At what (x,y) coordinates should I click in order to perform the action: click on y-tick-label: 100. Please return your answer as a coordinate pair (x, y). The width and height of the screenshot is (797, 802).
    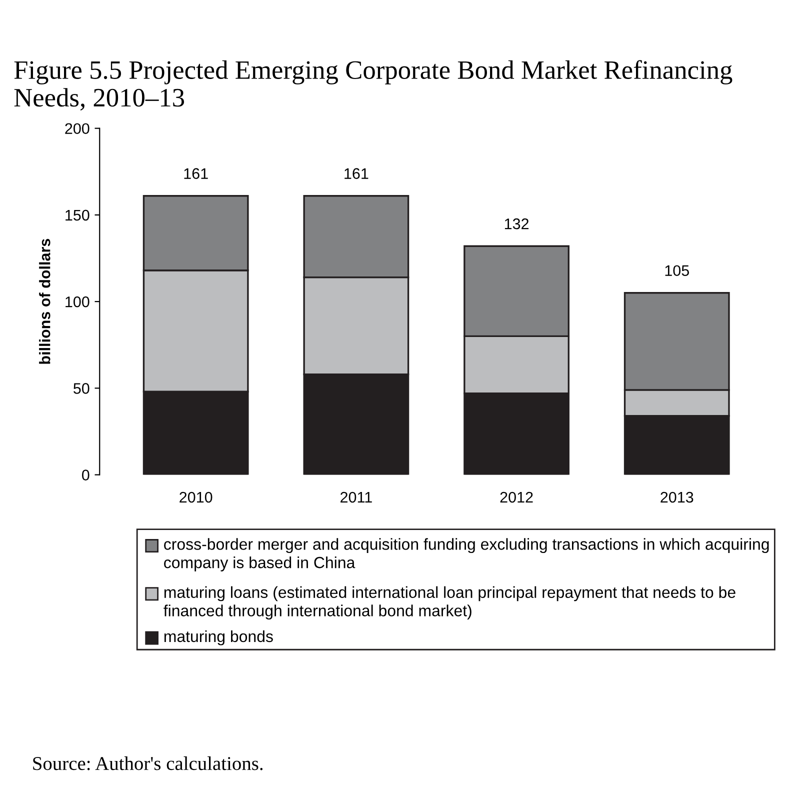
    Looking at the image, I should click on (78, 302).